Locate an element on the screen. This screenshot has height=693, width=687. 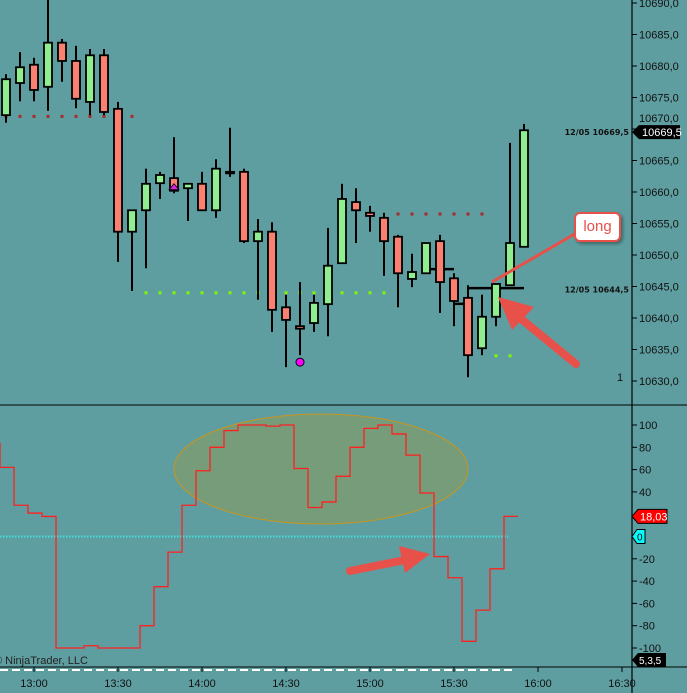
bottom-tag is located at coordinates (649, 660).